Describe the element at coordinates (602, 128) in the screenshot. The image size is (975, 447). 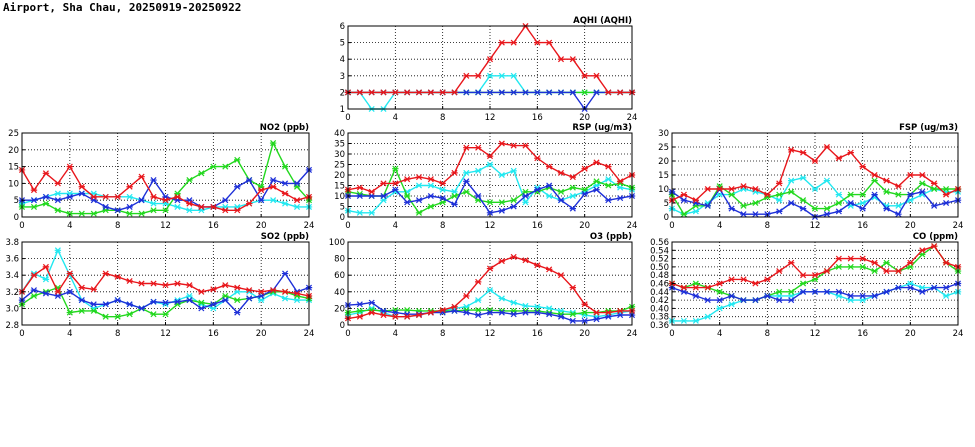
I see `chart-title: RSP (ug/m3)` at that location.